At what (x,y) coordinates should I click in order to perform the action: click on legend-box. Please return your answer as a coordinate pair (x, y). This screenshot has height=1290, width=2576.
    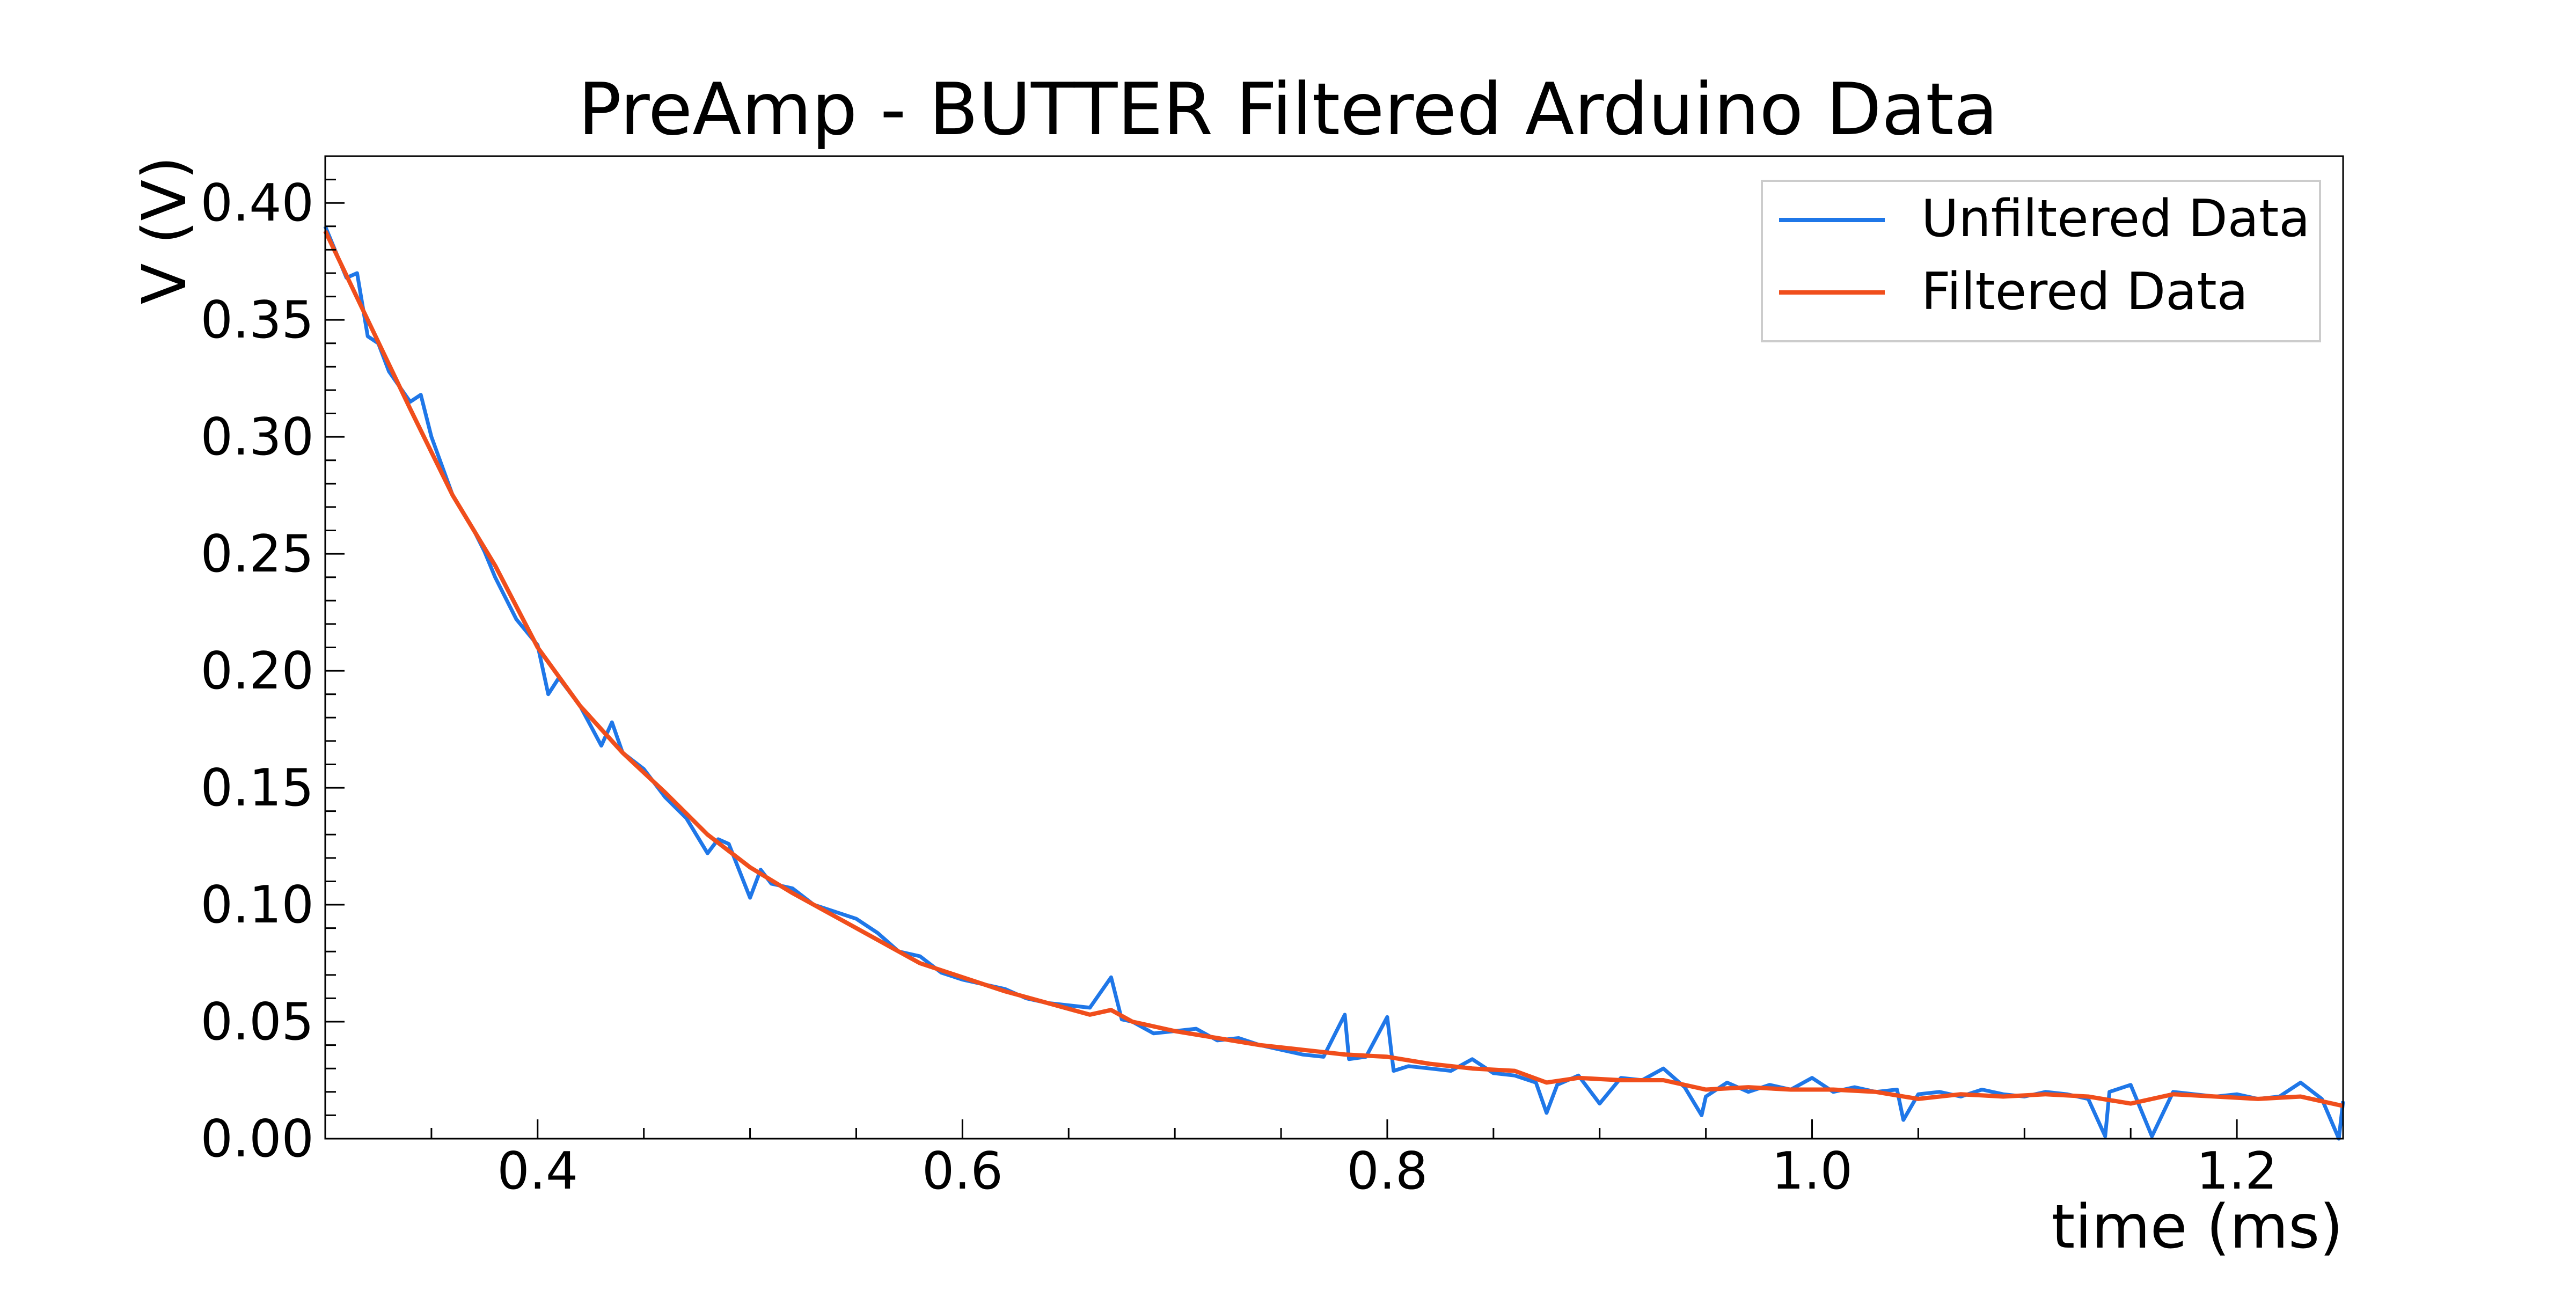
    Looking at the image, I should click on (2041, 261).